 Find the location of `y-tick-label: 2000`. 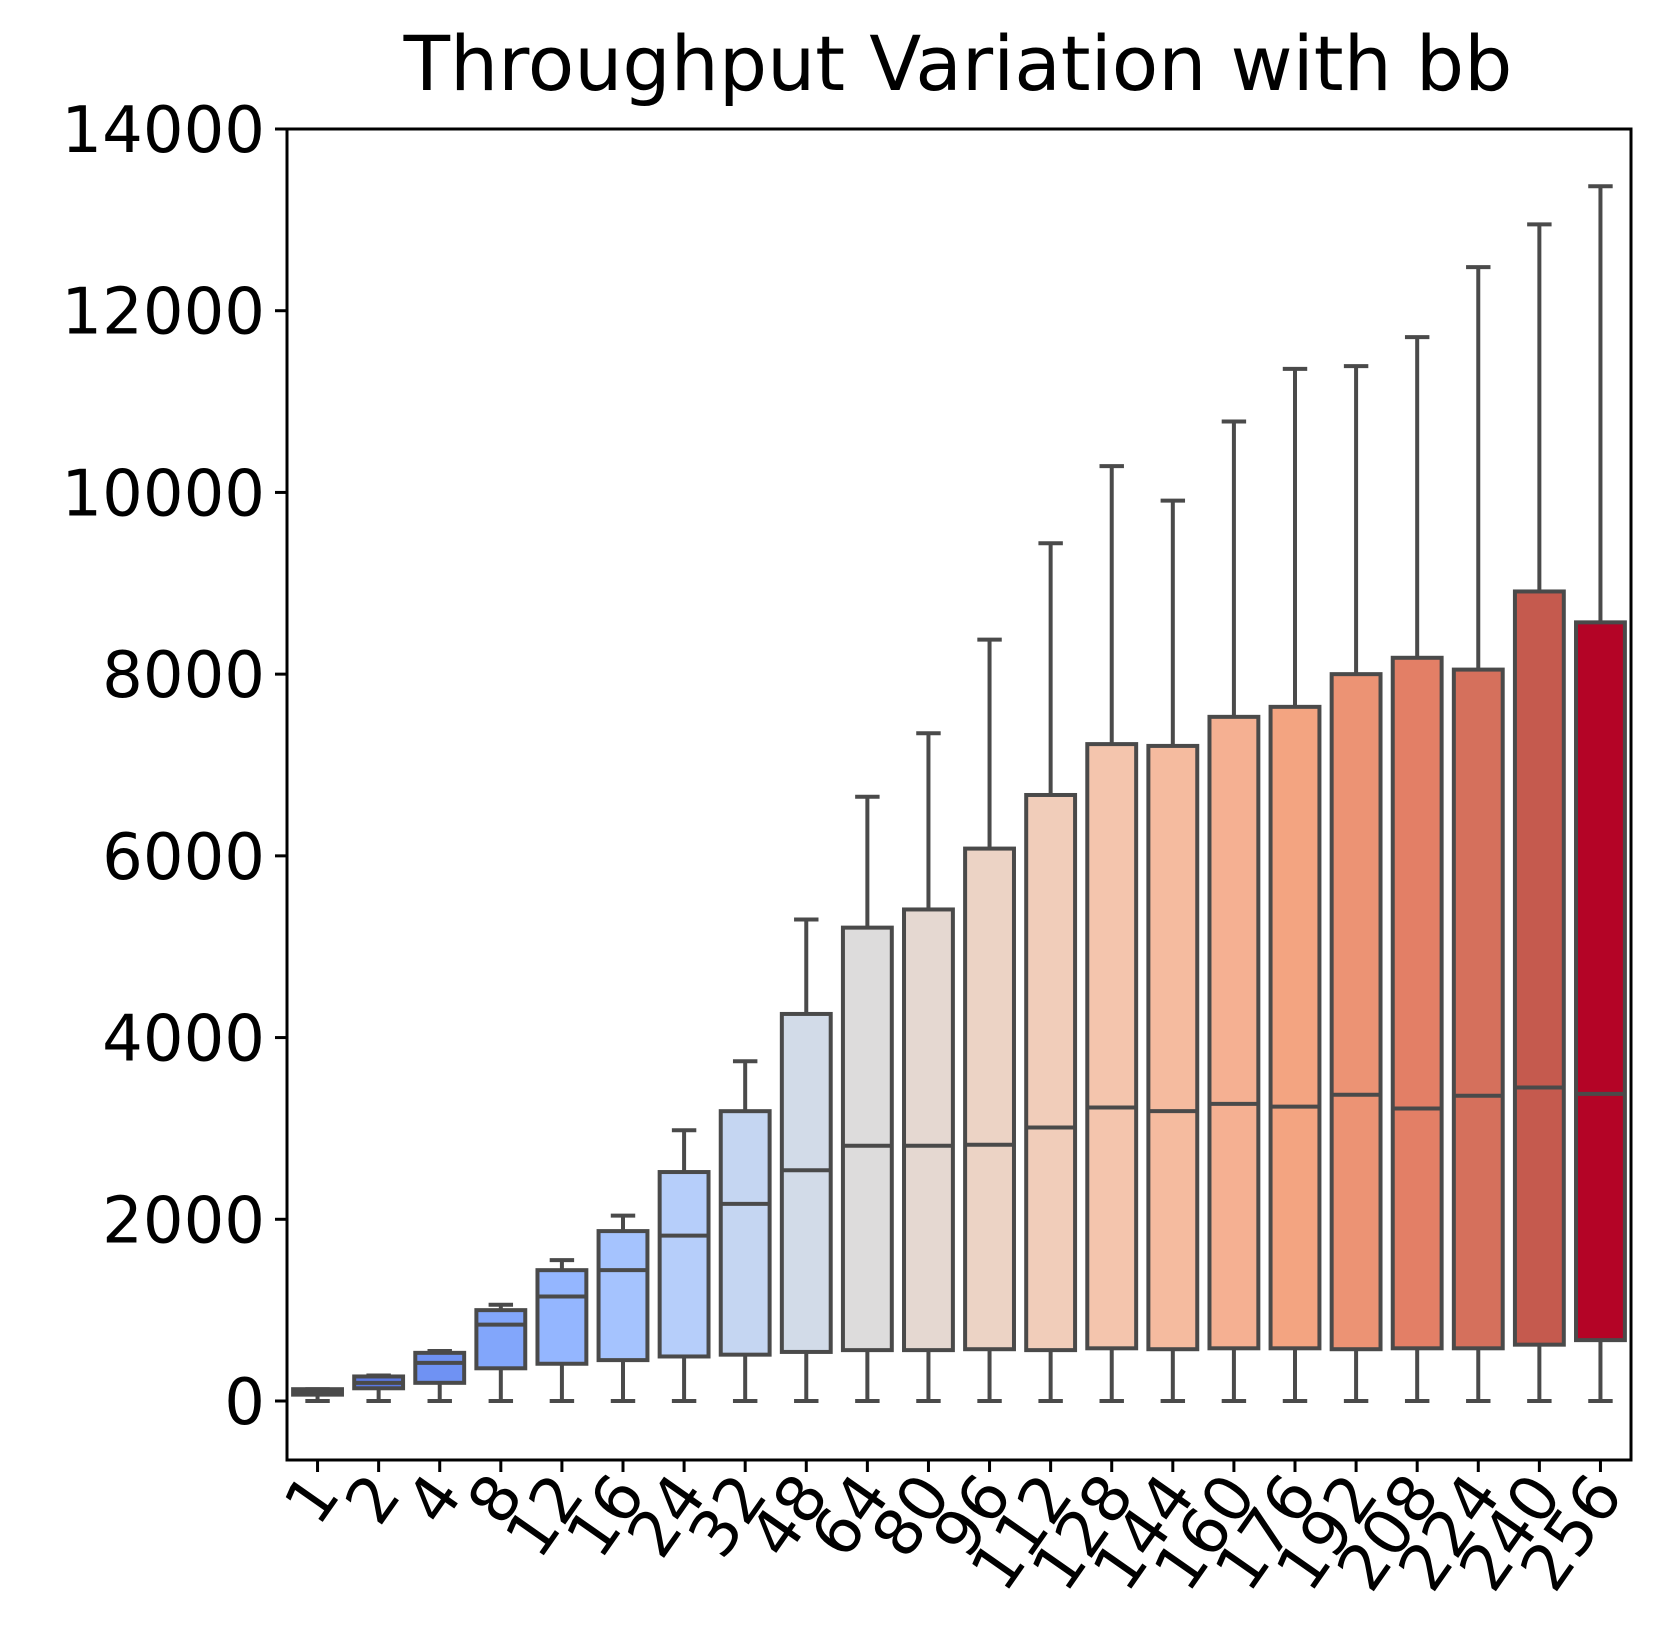

y-tick-label: 2000 is located at coordinates (183, 1221).